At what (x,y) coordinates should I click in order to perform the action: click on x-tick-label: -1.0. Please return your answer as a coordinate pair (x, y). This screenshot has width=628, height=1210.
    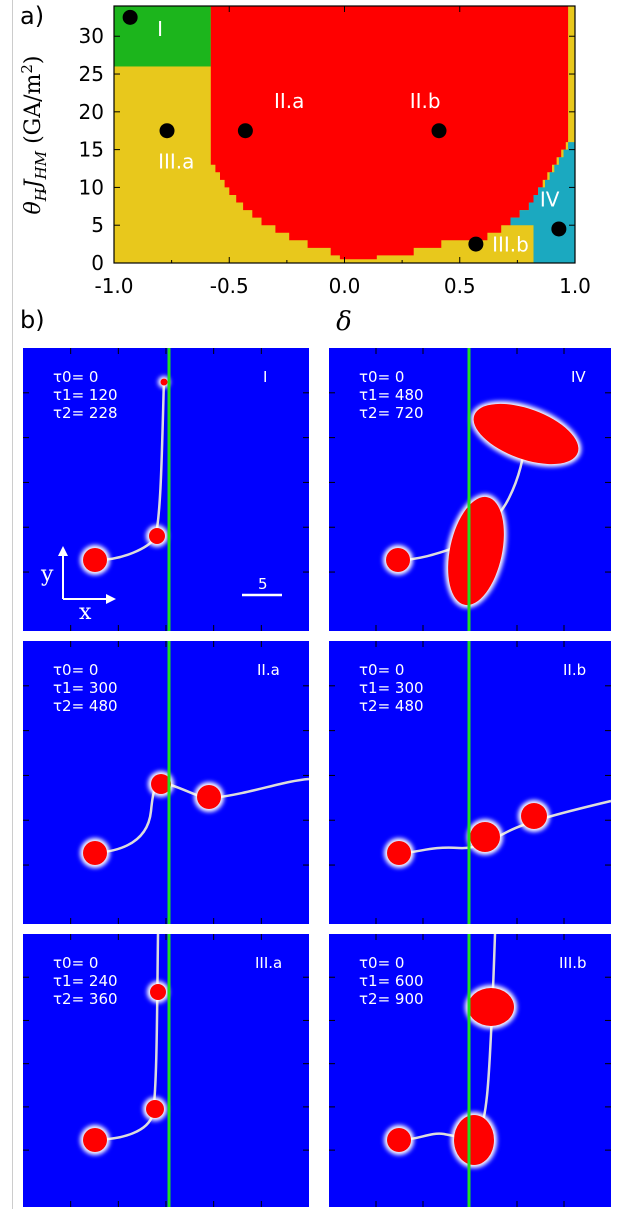
    Looking at the image, I should click on (113, 286).